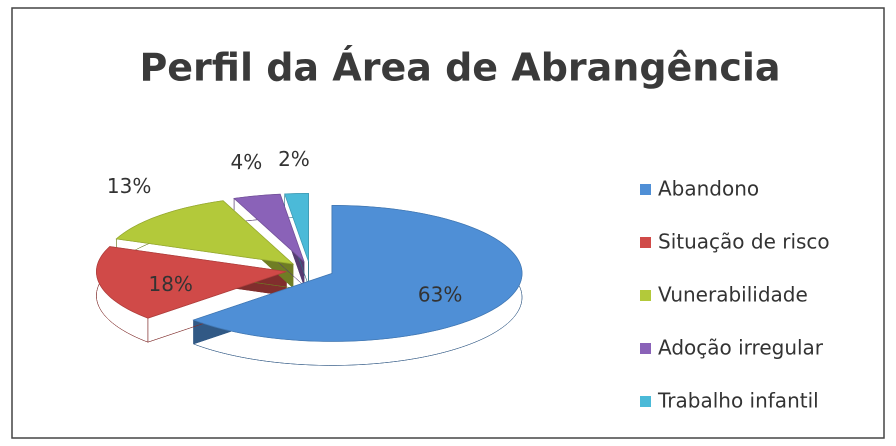 This screenshot has height=446, width=896. Describe the element at coordinates (708, 189) in the screenshot. I see `legend-label: Abandono` at that location.